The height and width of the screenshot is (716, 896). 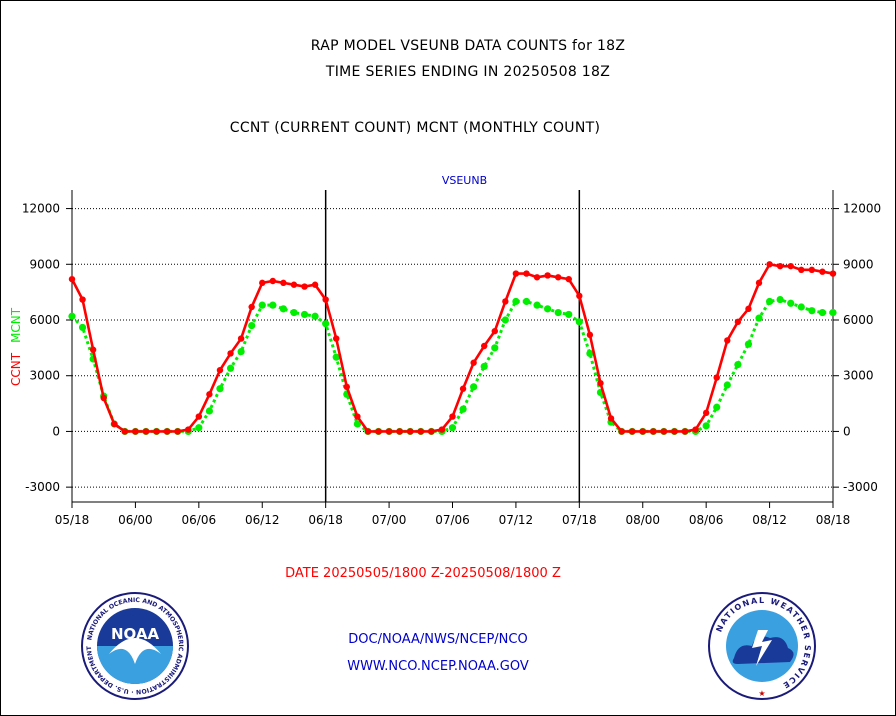 What do you see at coordinates (423, 573) in the screenshot?
I see `date-range-caption: DATE 20250505/1800 Z-20250508/1800 Z` at bounding box center [423, 573].